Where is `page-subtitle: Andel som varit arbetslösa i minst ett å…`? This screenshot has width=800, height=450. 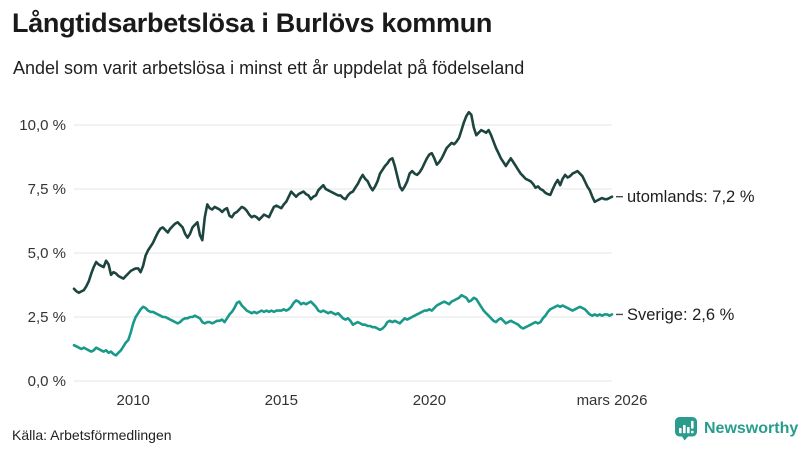
page-subtitle: Andel som varit arbetslösa i minst ett å… is located at coordinates (269, 68).